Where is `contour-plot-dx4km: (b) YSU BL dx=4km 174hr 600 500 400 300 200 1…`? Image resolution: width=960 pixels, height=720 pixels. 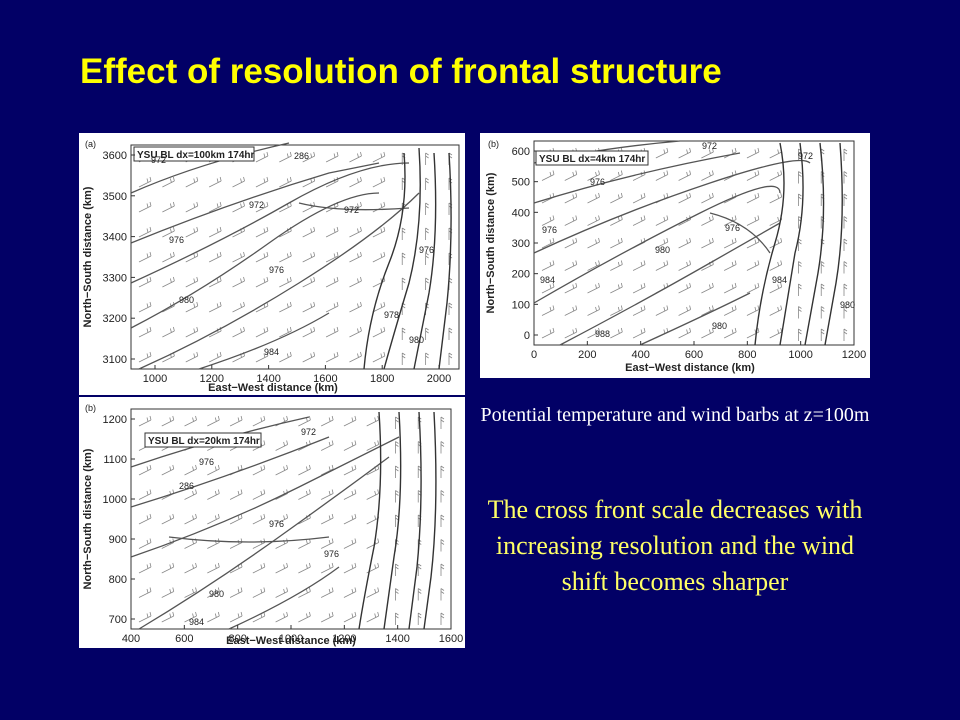
contour-plot-dx4km: (b) YSU BL dx=4km 174hr 600 500 400 300 200 1… is located at coordinates (675, 256).